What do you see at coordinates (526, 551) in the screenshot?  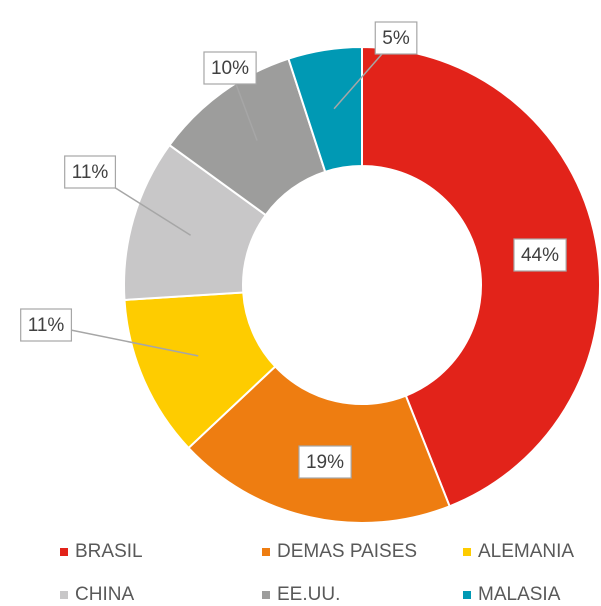 I see `legend-label: ALEMANIA` at bounding box center [526, 551].